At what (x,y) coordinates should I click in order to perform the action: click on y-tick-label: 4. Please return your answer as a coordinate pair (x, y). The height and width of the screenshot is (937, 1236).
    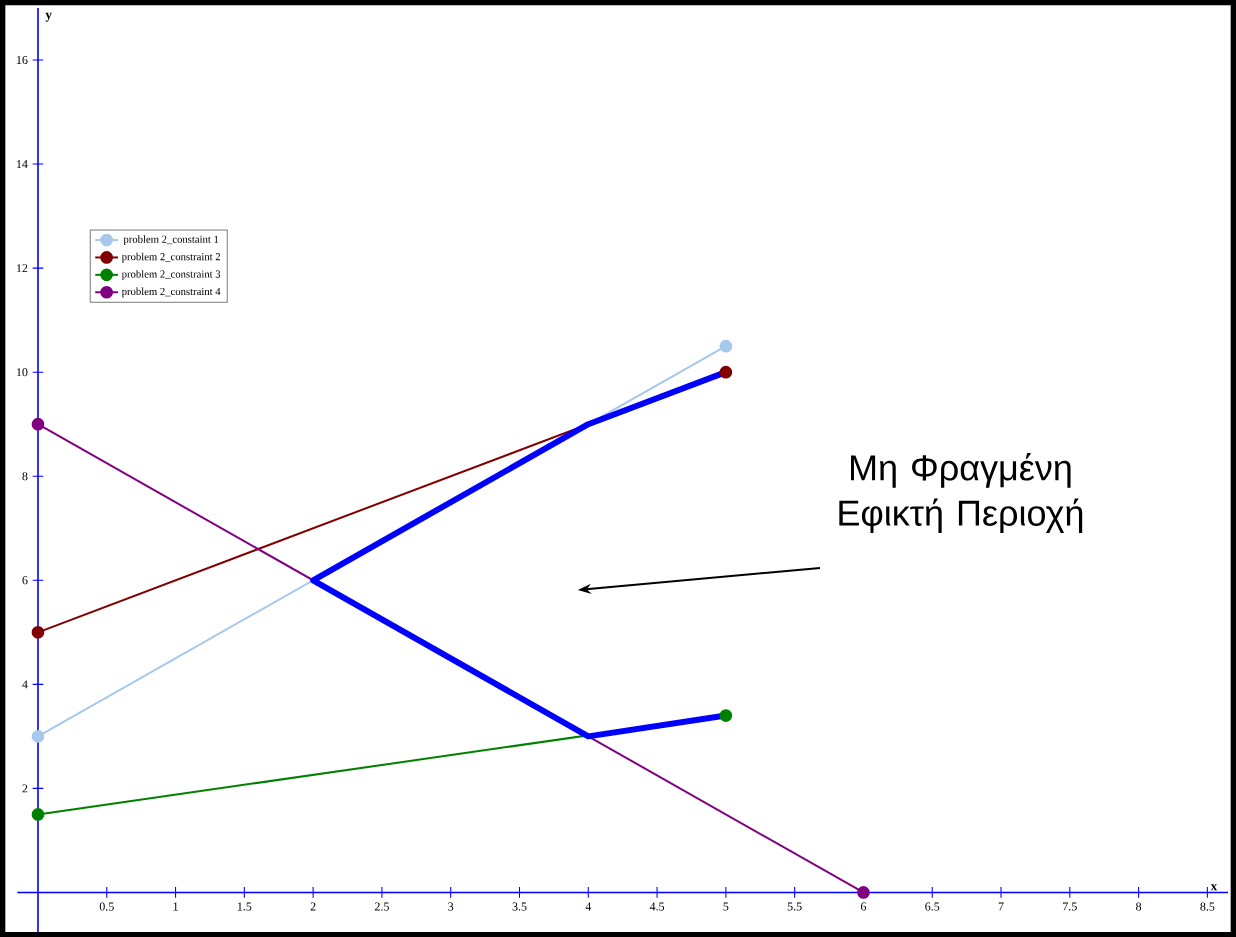
    Looking at the image, I should click on (25, 684).